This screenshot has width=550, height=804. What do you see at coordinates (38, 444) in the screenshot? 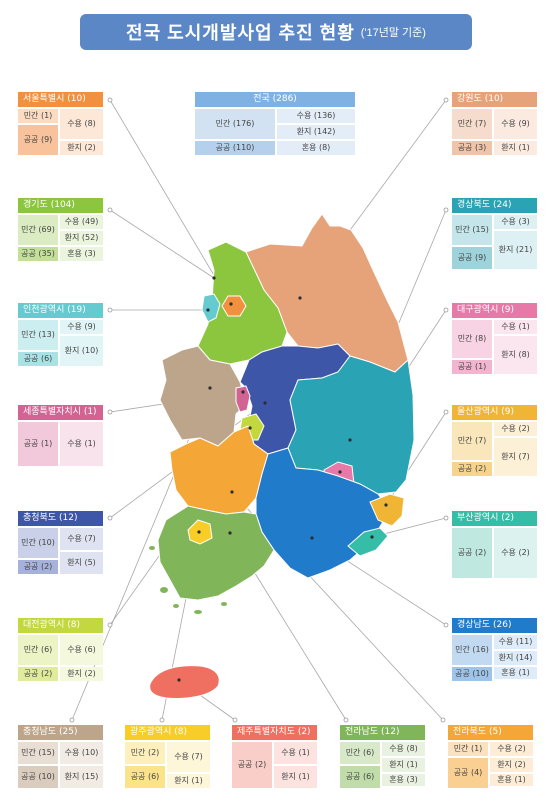
I see `sejong-cell: 공공 (1)` at bounding box center [38, 444].